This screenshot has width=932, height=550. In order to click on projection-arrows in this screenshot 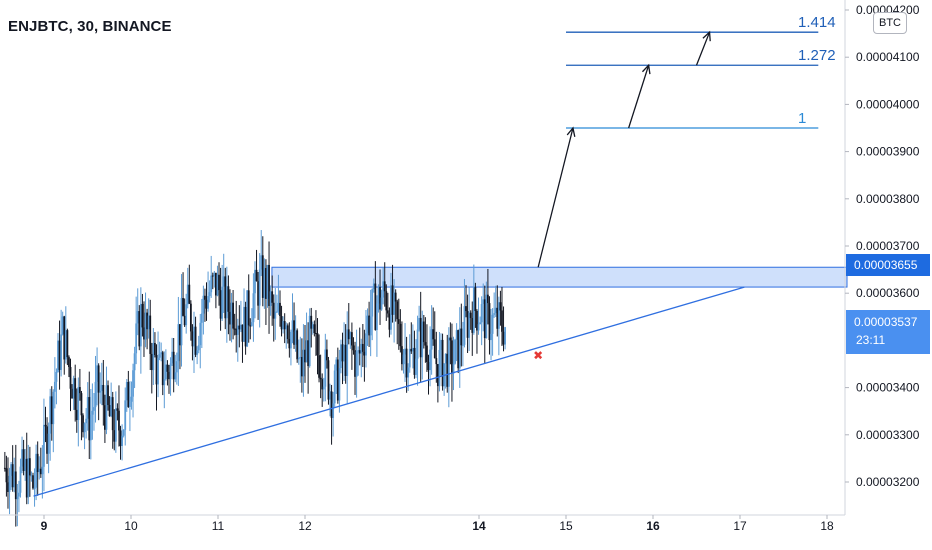, I will do `click(624, 149)`.